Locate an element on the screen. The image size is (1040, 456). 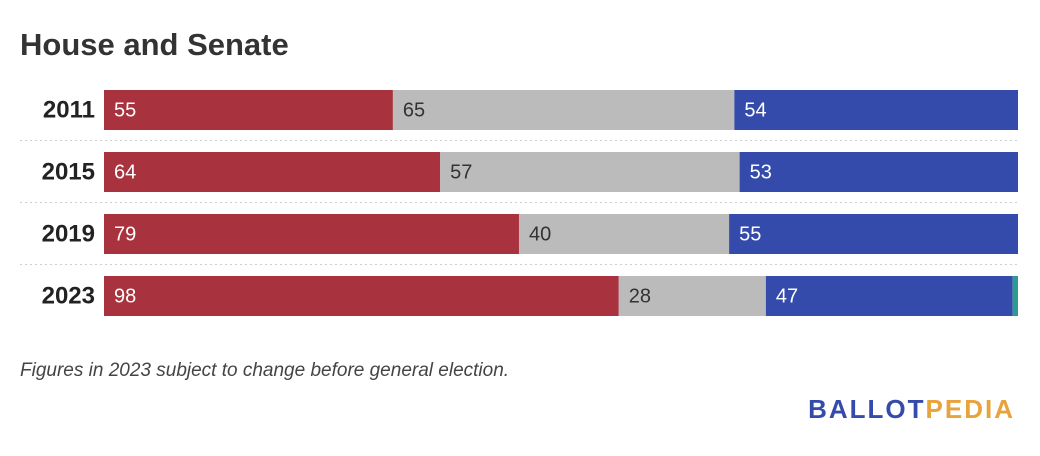
y-tick-label: 2011 is located at coordinates (69, 109).